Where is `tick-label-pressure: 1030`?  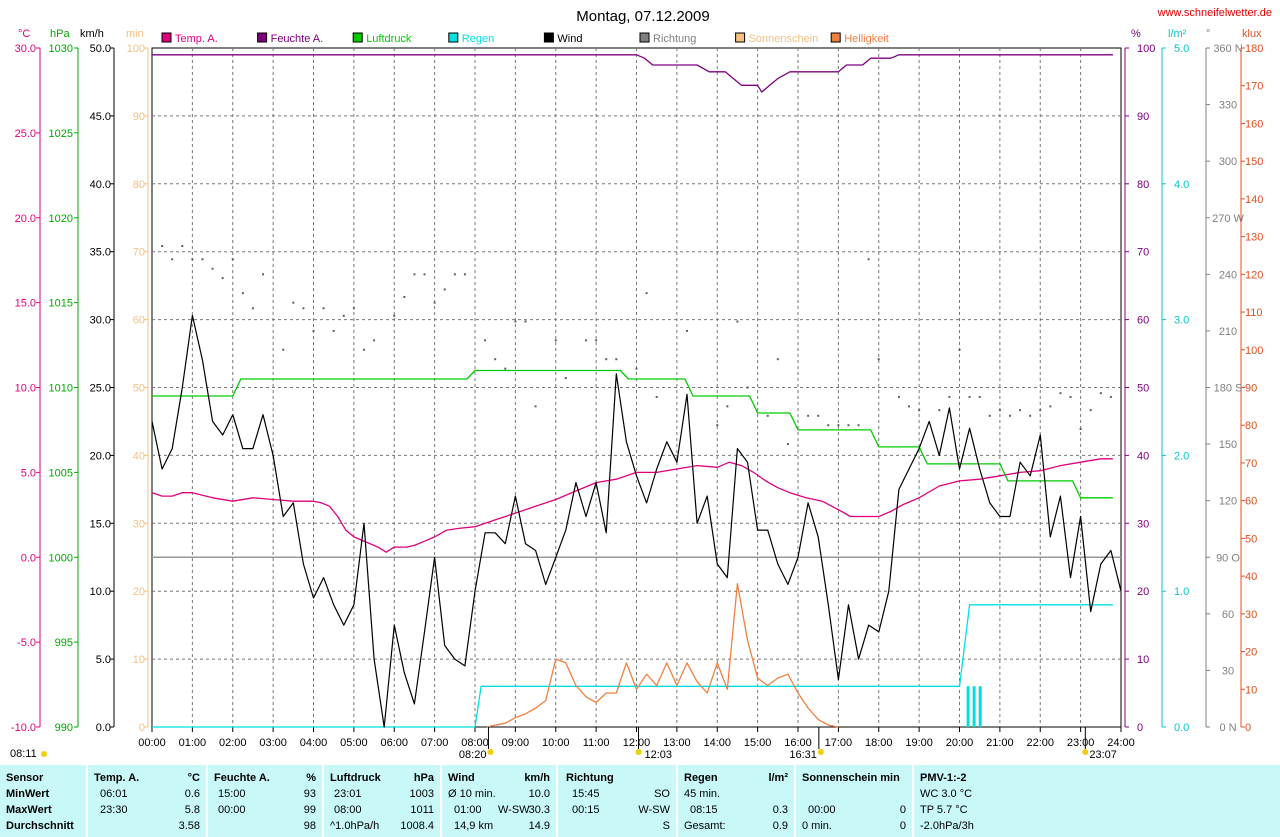
tick-label-pressure: 1030 is located at coordinates (61, 49).